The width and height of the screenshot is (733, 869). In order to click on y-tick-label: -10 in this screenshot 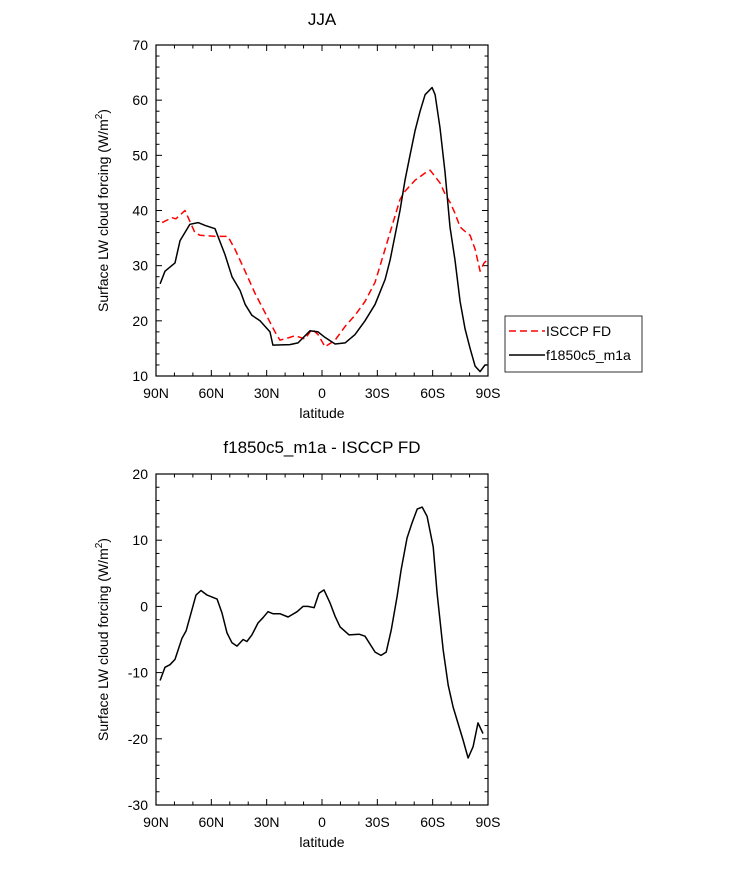, I will do `click(138, 673)`.